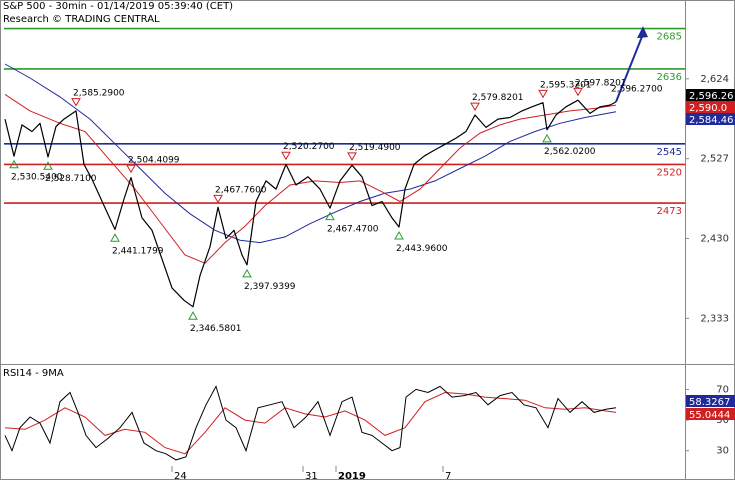 This screenshot has width=735, height=480. I want to click on forecast-arrow-head, so click(642, 32).